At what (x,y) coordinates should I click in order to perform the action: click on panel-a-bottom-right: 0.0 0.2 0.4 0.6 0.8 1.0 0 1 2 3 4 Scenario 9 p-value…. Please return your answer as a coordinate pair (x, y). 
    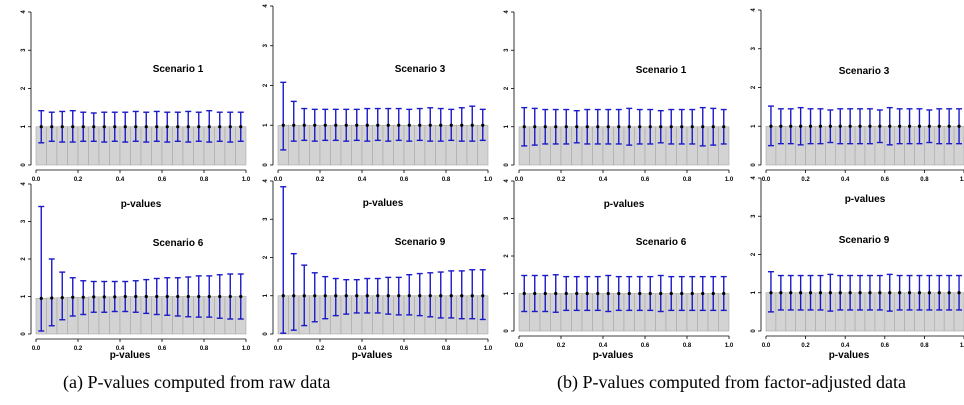
    Looking at the image, I should click on (378, 270).